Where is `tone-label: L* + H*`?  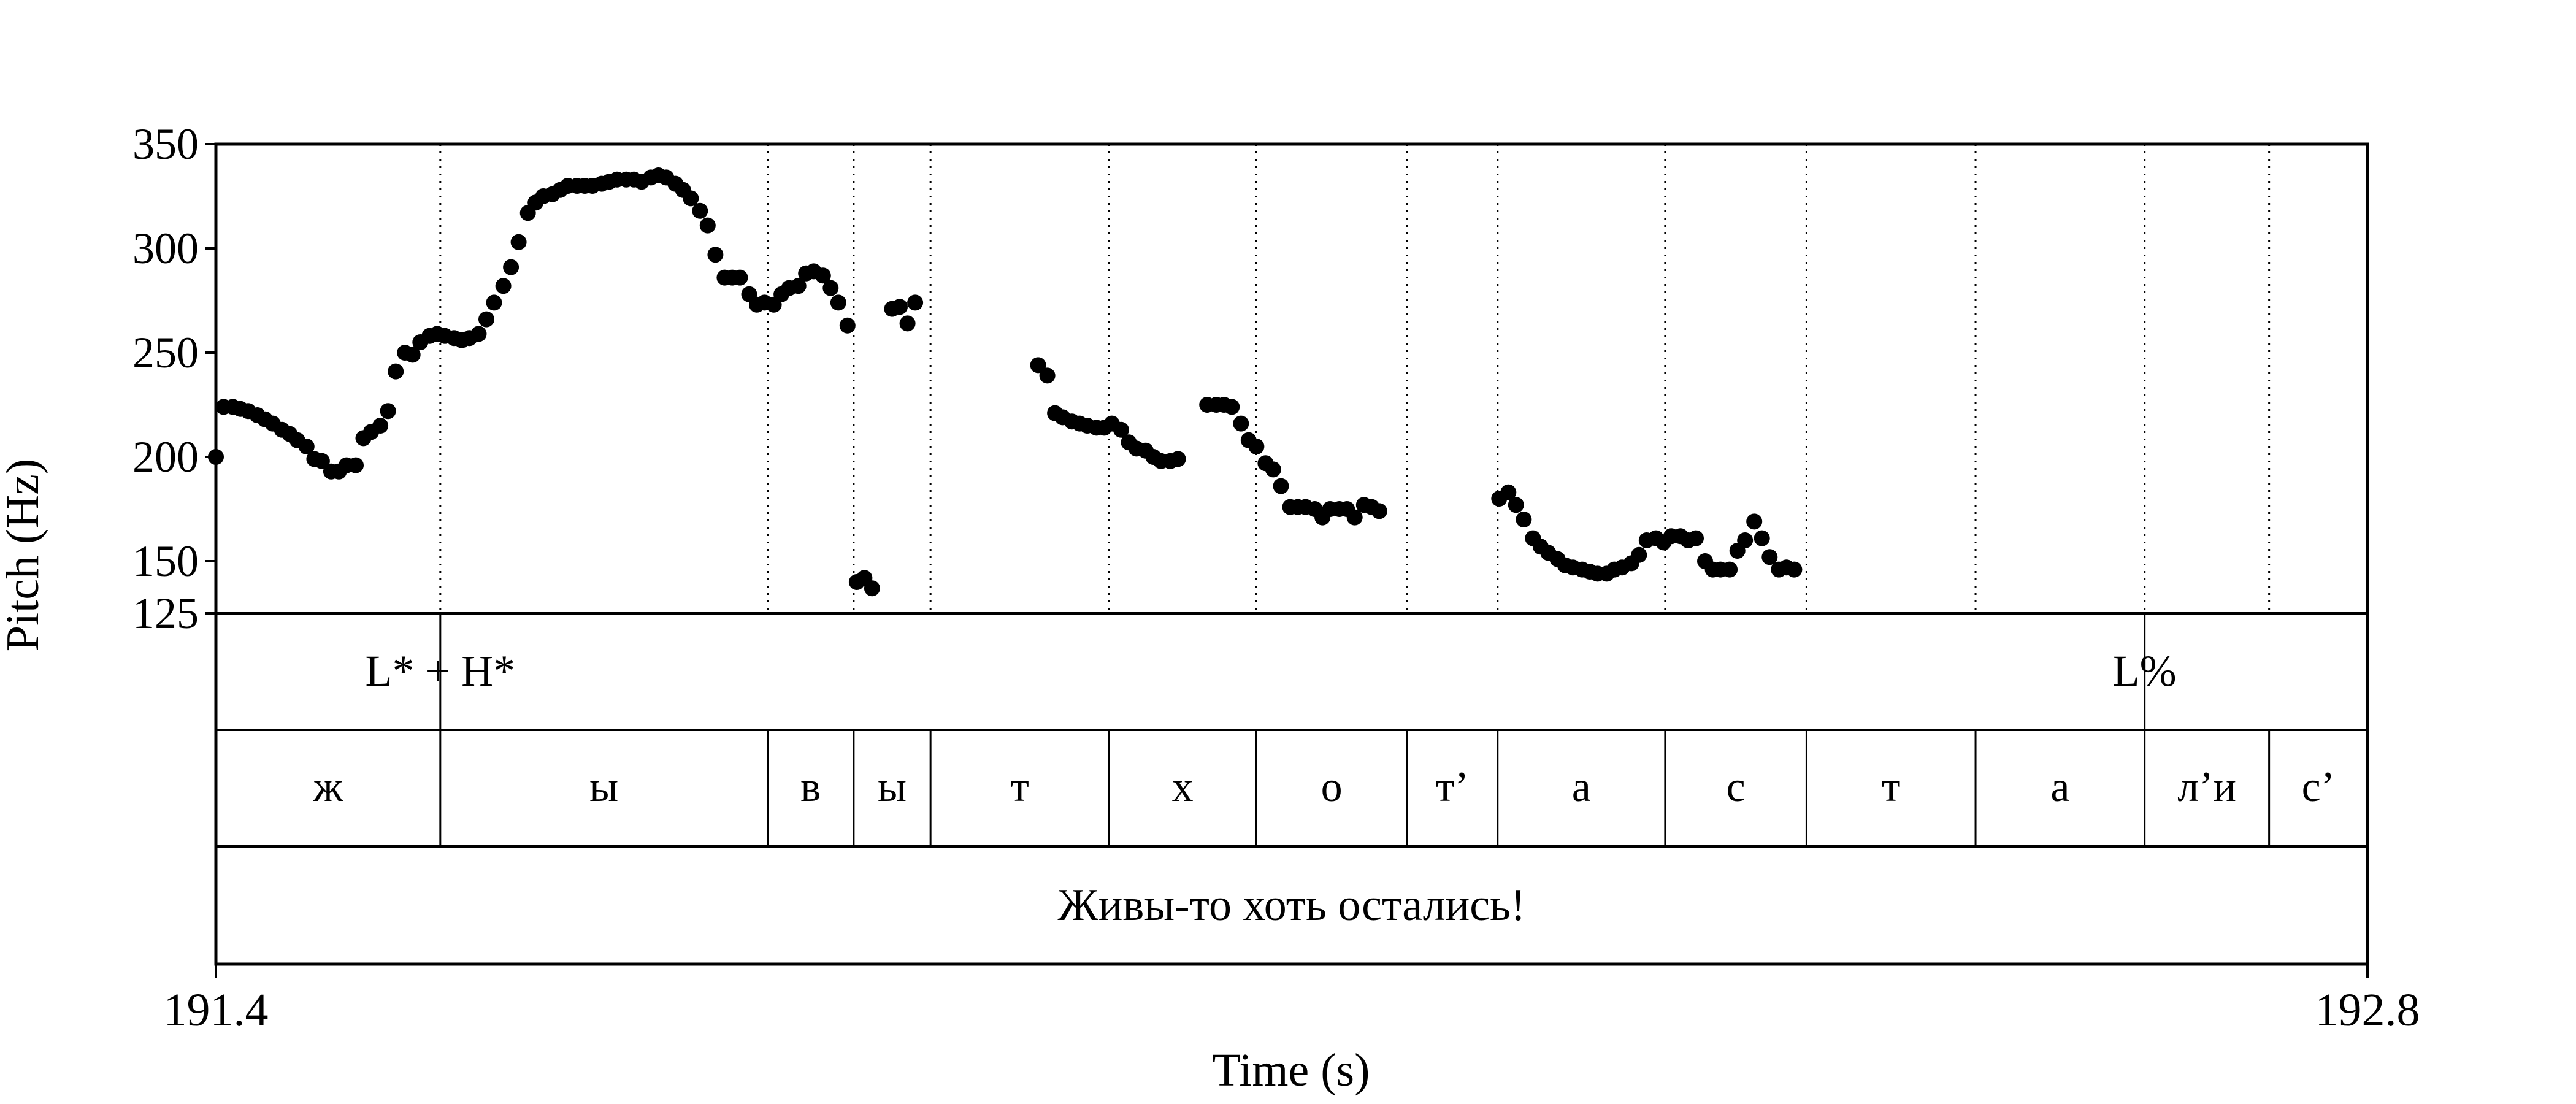 tone-label: L* + H* is located at coordinates (441, 671).